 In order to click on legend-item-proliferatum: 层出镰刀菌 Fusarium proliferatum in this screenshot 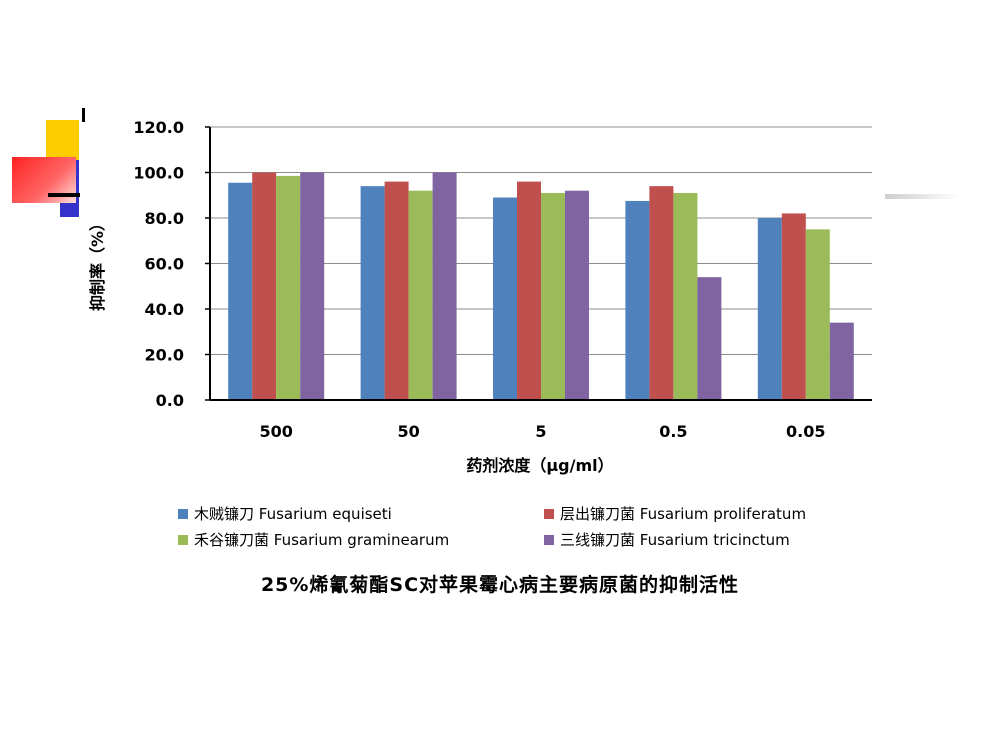, I will do `click(675, 513)`.